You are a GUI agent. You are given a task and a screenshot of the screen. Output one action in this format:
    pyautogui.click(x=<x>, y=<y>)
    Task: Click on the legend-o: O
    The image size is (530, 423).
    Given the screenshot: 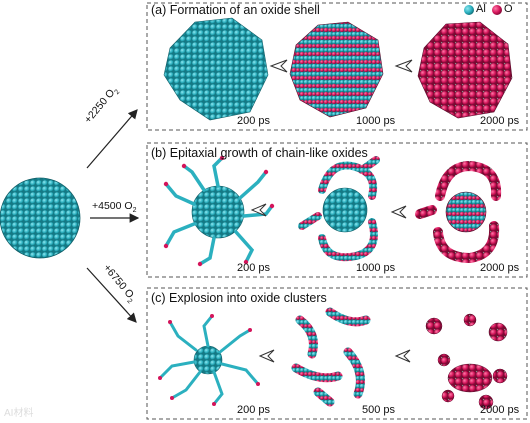 What is the action you would take?
    pyautogui.click(x=508, y=9)
    